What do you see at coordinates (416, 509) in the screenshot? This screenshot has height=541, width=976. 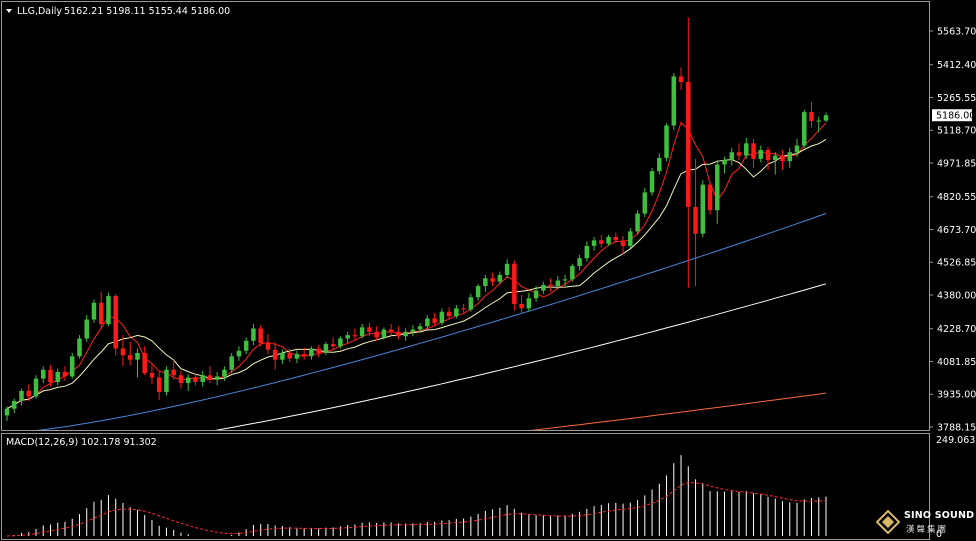 I see `macd-signal-line` at bounding box center [416, 509].